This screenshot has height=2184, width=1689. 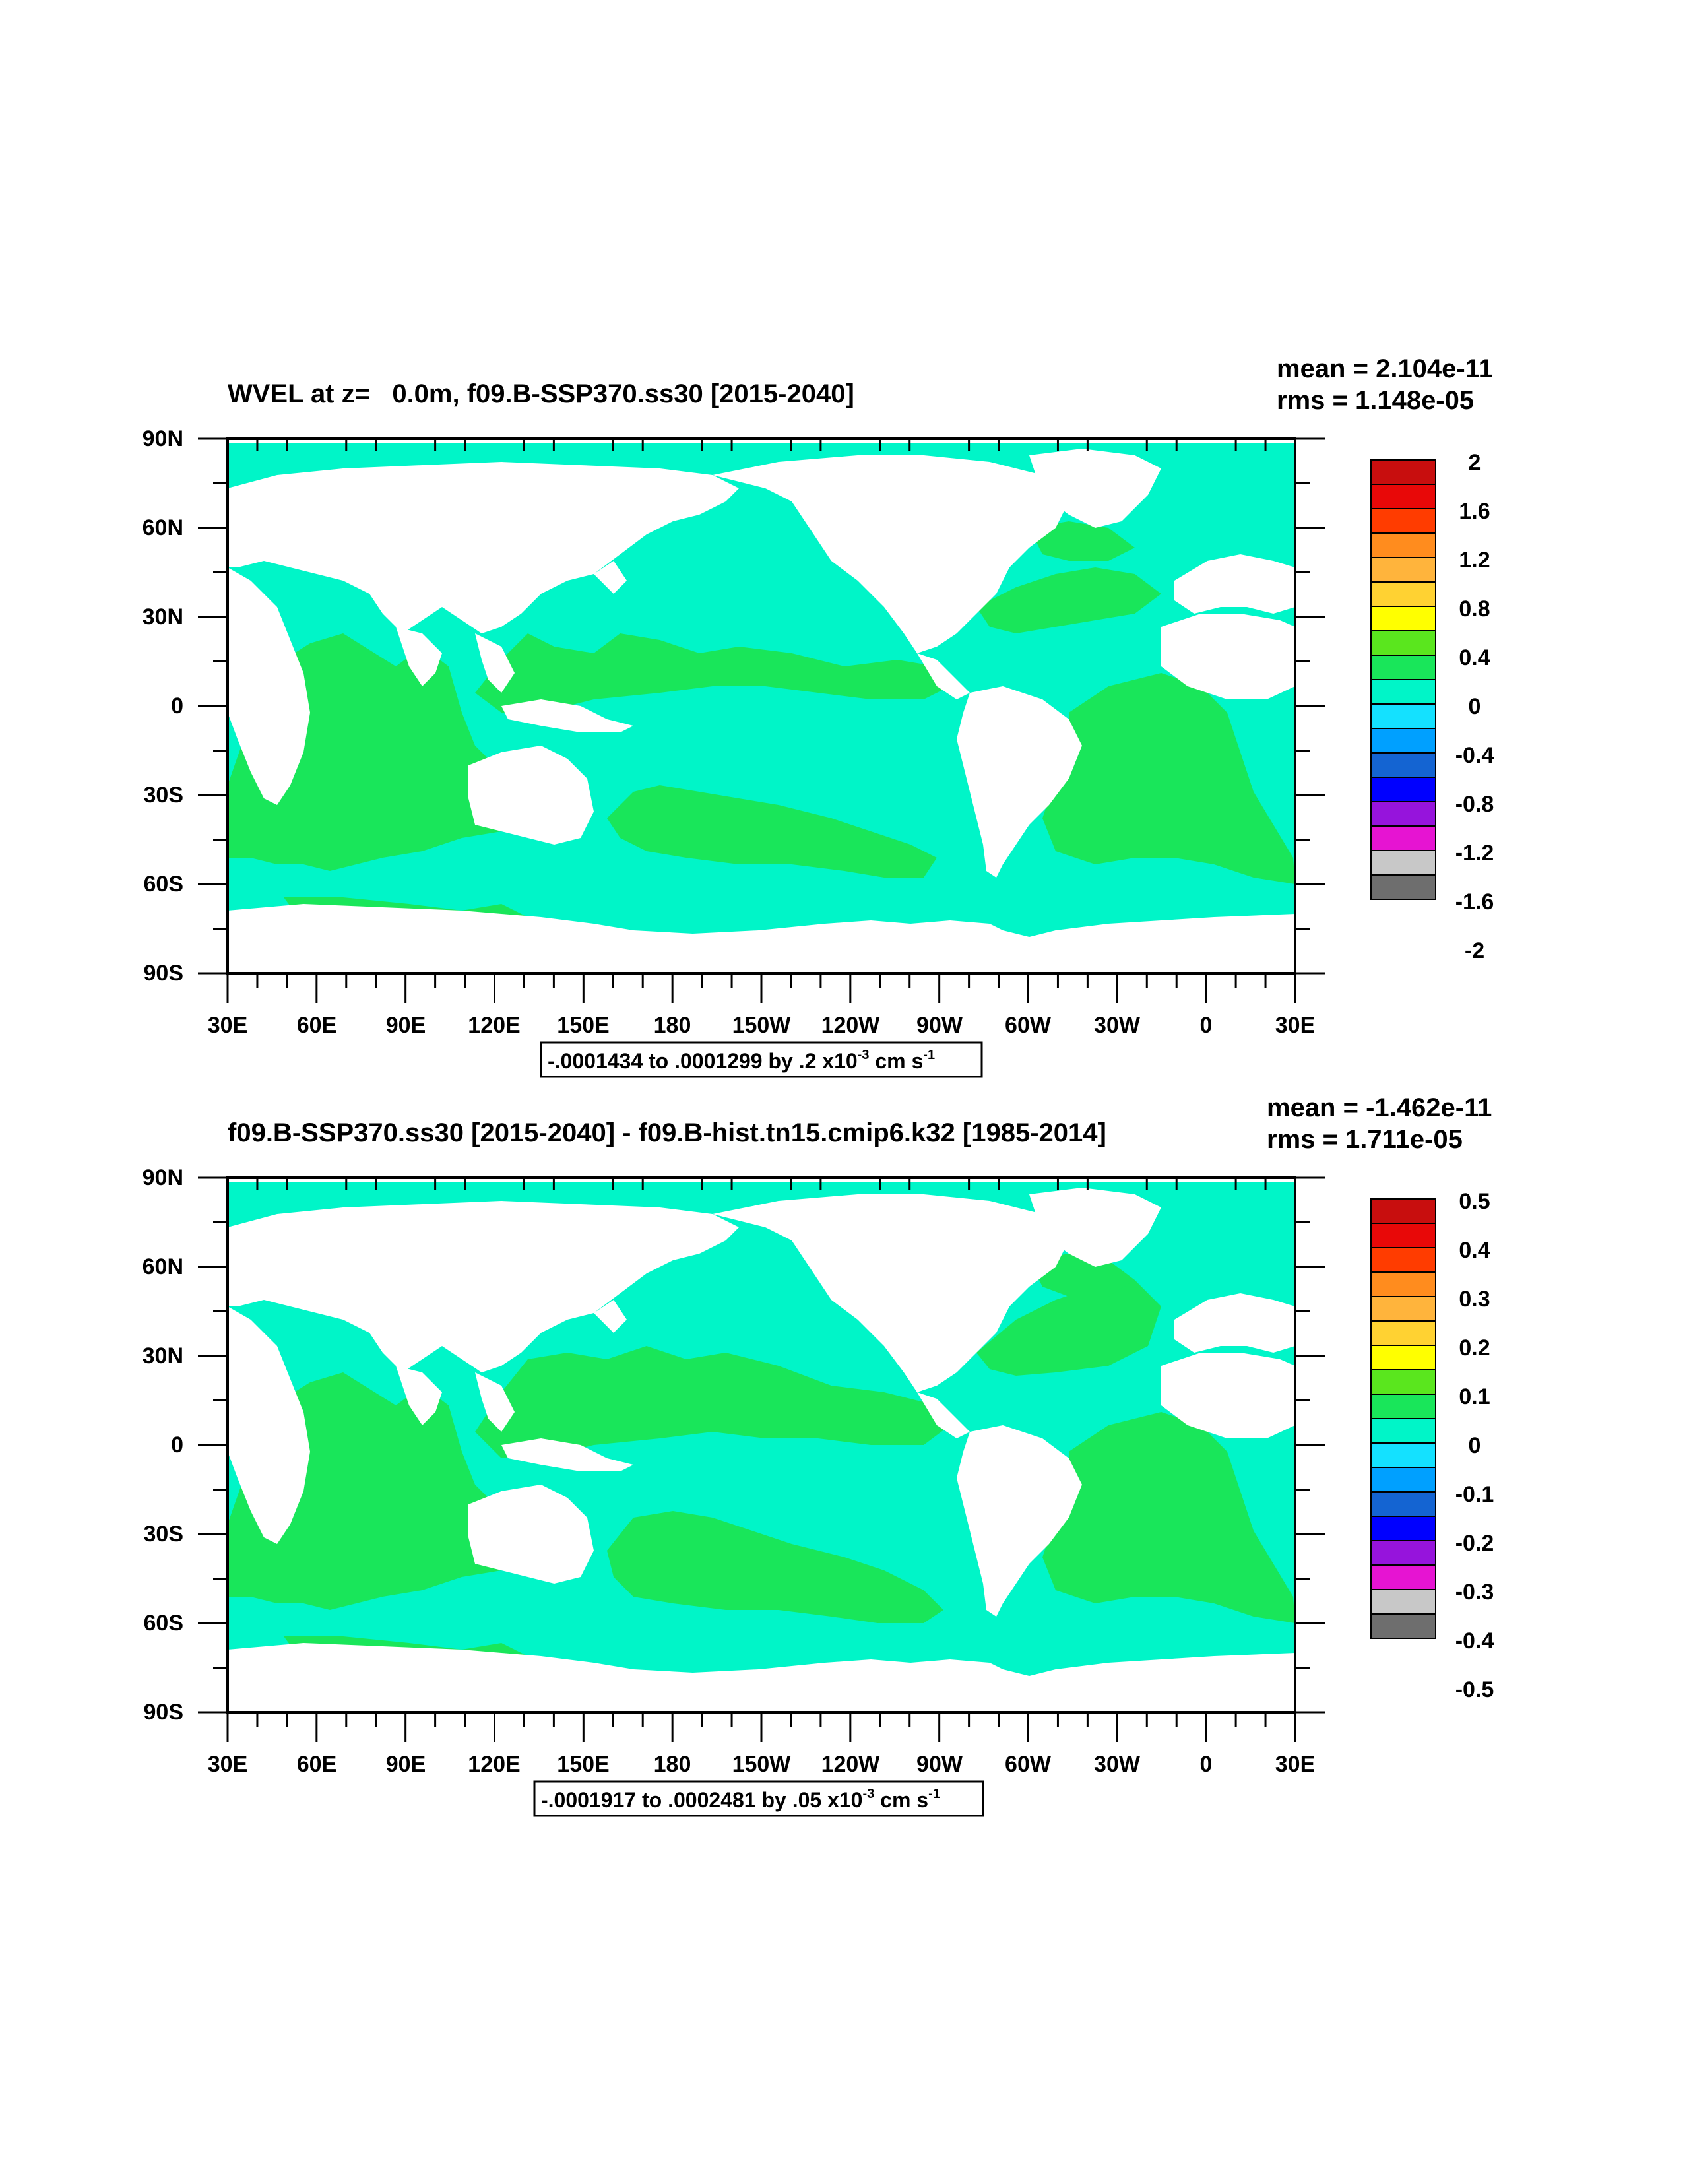 I want to click on lon-label: 180, so click(x=672, y=1764).